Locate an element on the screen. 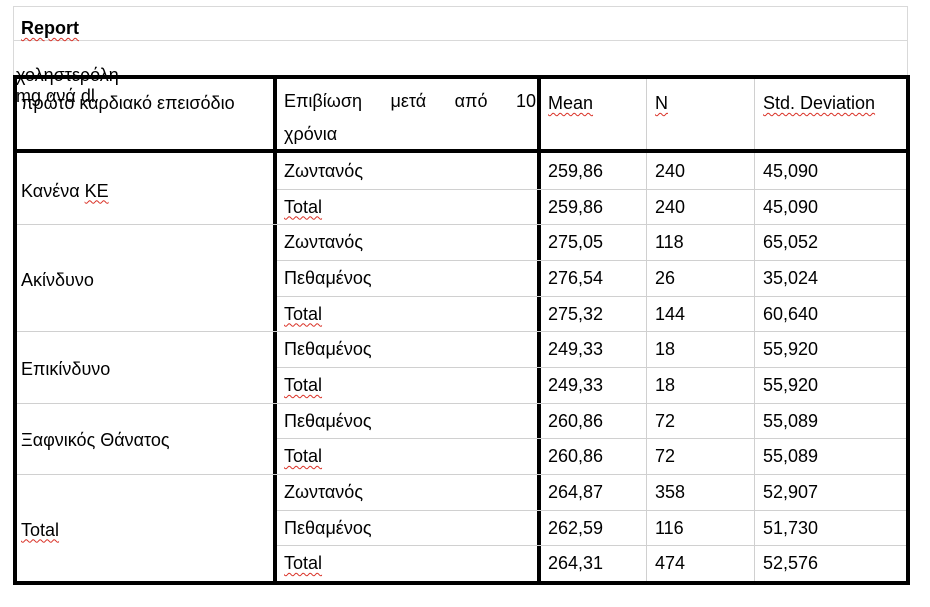 This screenshot has height=607, width=930. header-group: πρώτο καρδιακό επεισόδιο is located at coordinates (128, 103).